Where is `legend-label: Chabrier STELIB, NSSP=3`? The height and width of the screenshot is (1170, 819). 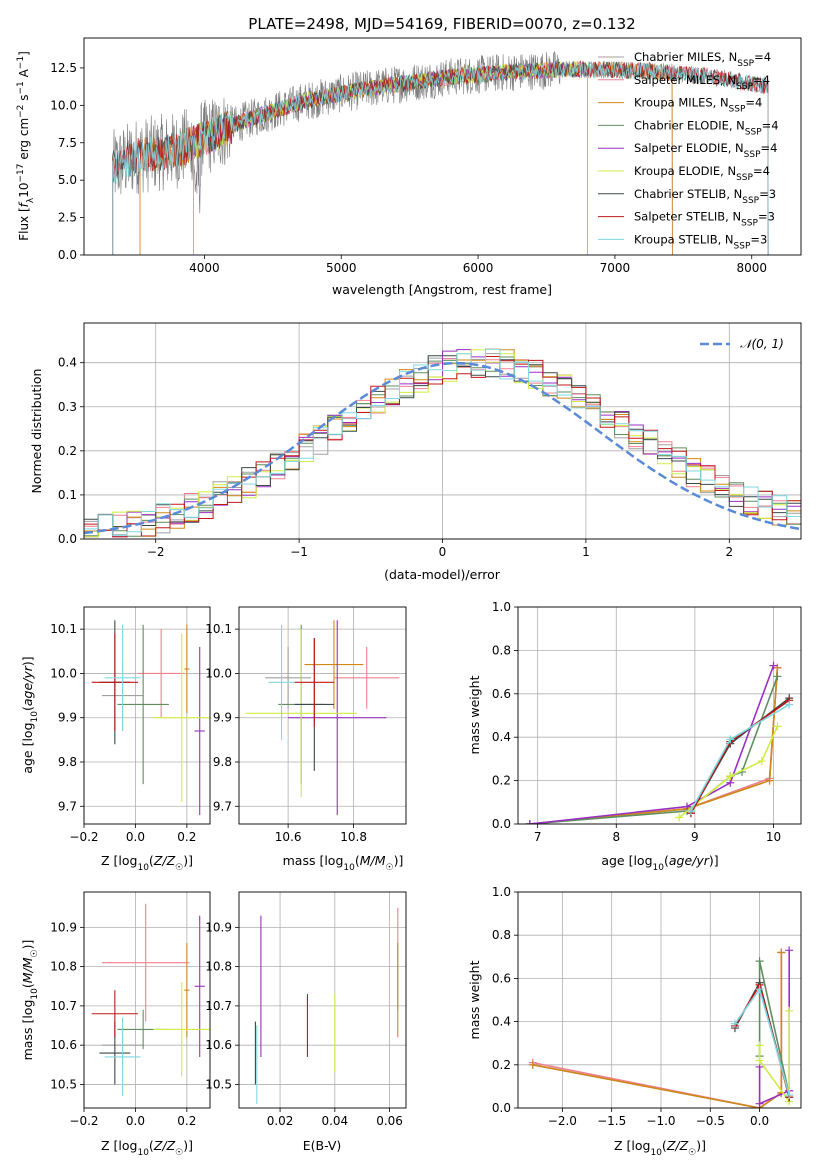
legend-label: Chabrier STELIB, NSSP=3 is located at coordinates (705, 196).